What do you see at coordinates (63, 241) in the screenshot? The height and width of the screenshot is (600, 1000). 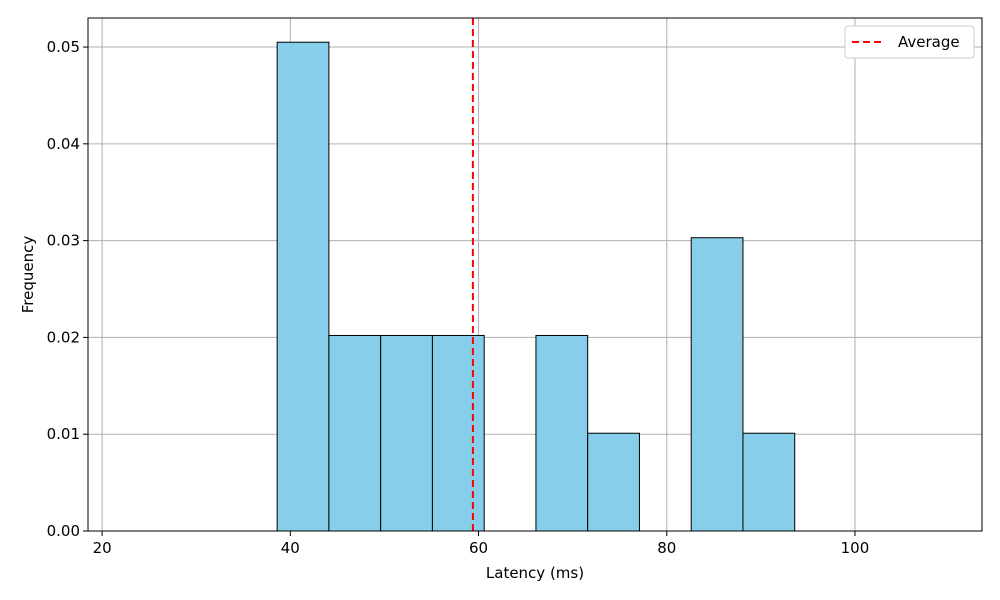 I see `y-tick-label: 0.03` at bounding box center [63, 241].